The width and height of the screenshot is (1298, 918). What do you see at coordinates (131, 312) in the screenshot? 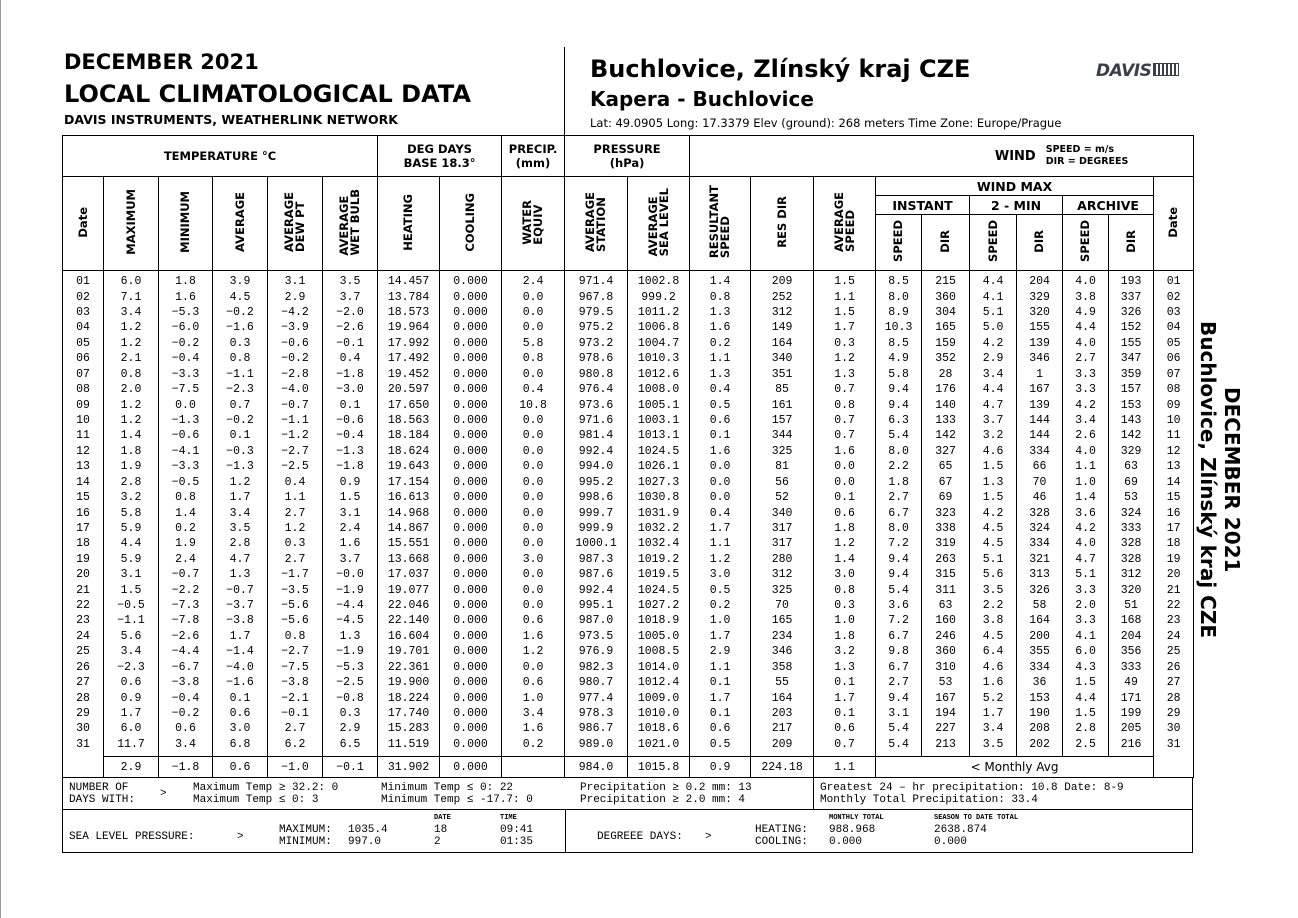
I see `cell-max-temp: 3.4` at bounding box center [131, 312].